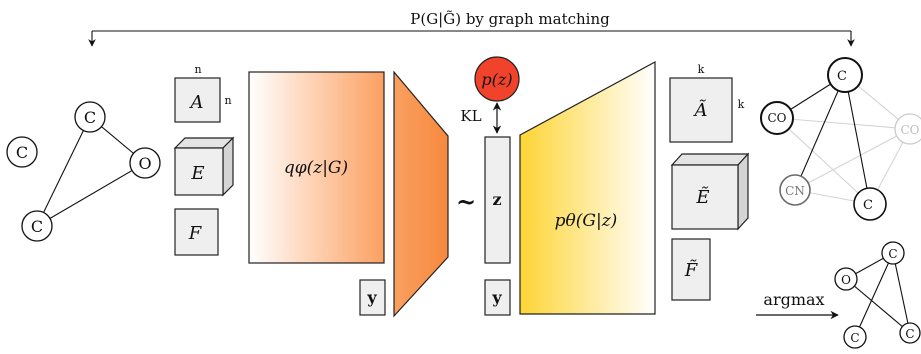  I want to click on graph-matching-arrow: P(G|G̃) by graph matching, so click(471, 28).